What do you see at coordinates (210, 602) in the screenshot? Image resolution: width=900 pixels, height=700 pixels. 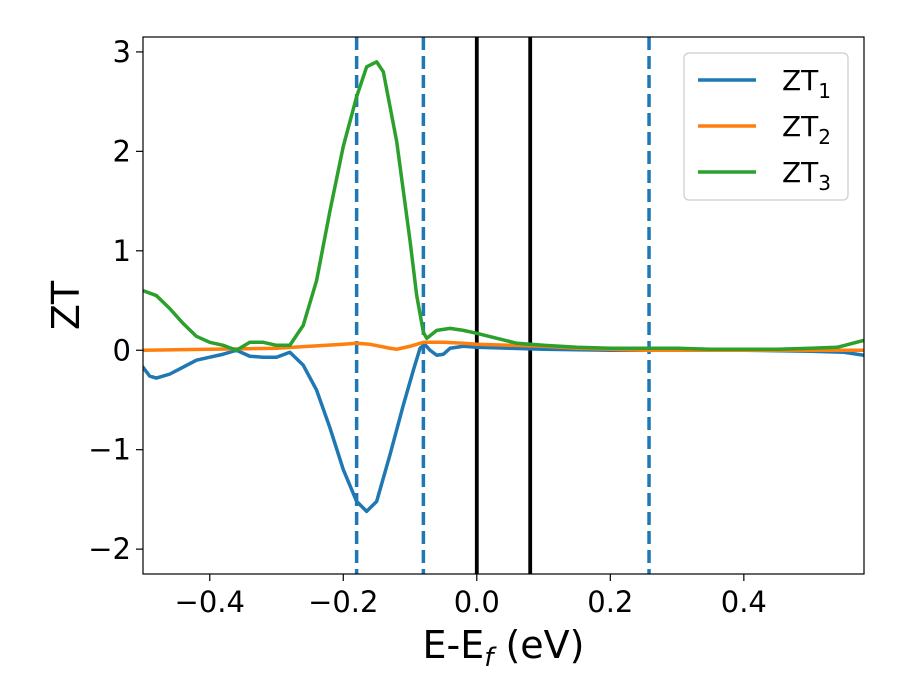 I see `x-tick-label: −0.4` at bounding box center [210, 602].